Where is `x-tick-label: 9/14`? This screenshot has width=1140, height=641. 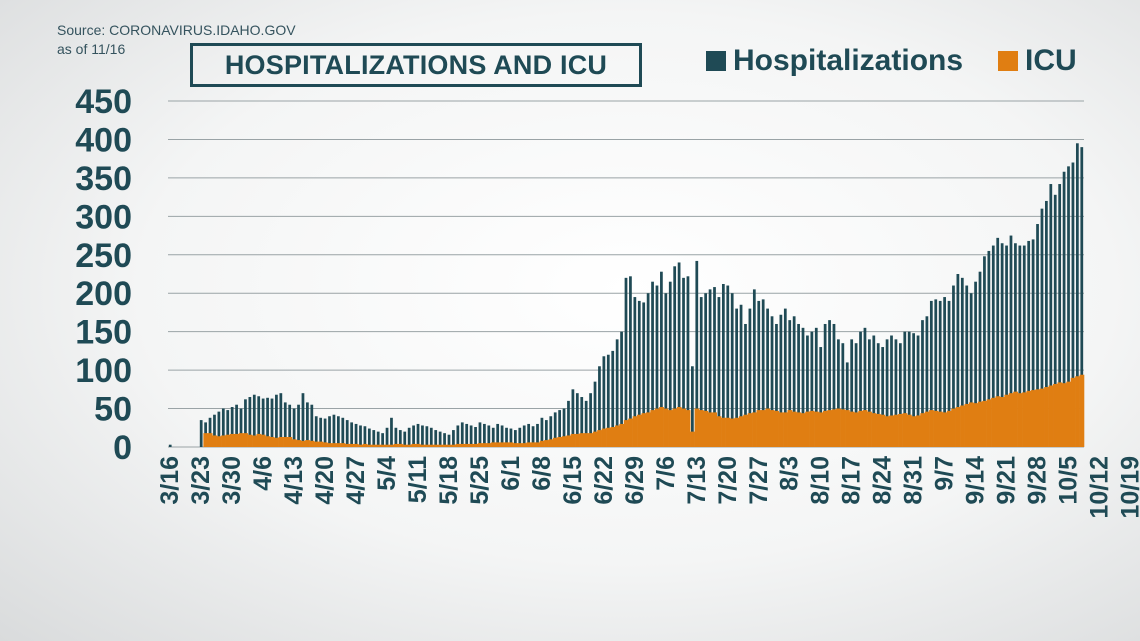 x-tick-label: 9/14 is located at coordinates (976, 480).